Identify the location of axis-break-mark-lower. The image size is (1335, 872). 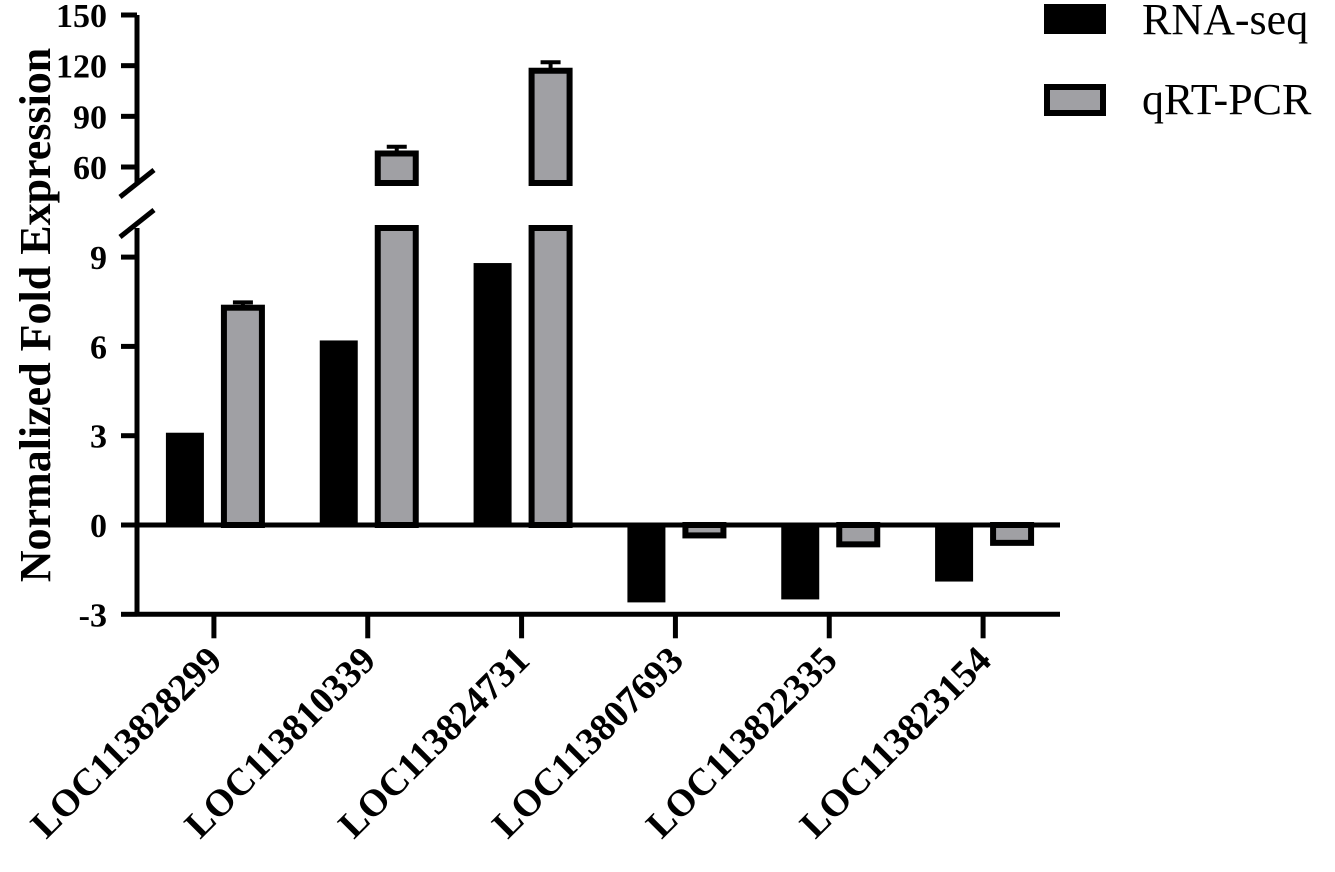
(137, 223).